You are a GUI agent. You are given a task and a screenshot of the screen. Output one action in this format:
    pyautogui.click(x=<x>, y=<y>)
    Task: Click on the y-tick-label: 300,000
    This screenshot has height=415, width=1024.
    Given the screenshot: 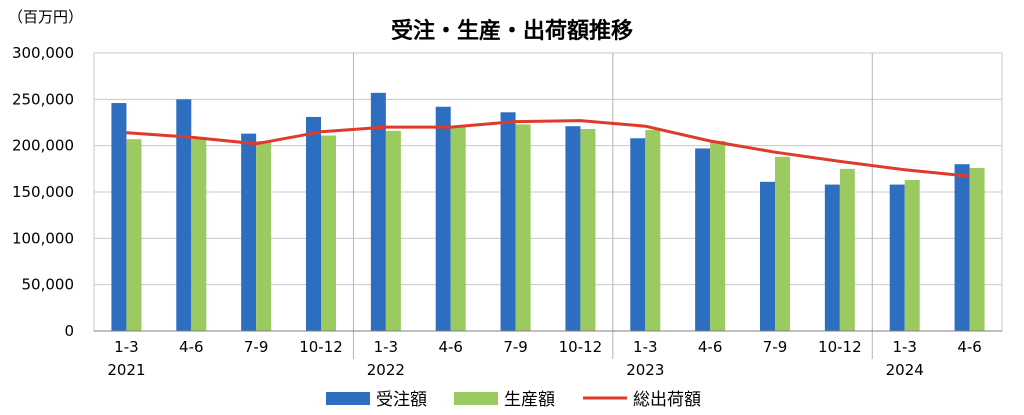 What is the action you would take?
    pyautogui.click(x=43, y=53)
    